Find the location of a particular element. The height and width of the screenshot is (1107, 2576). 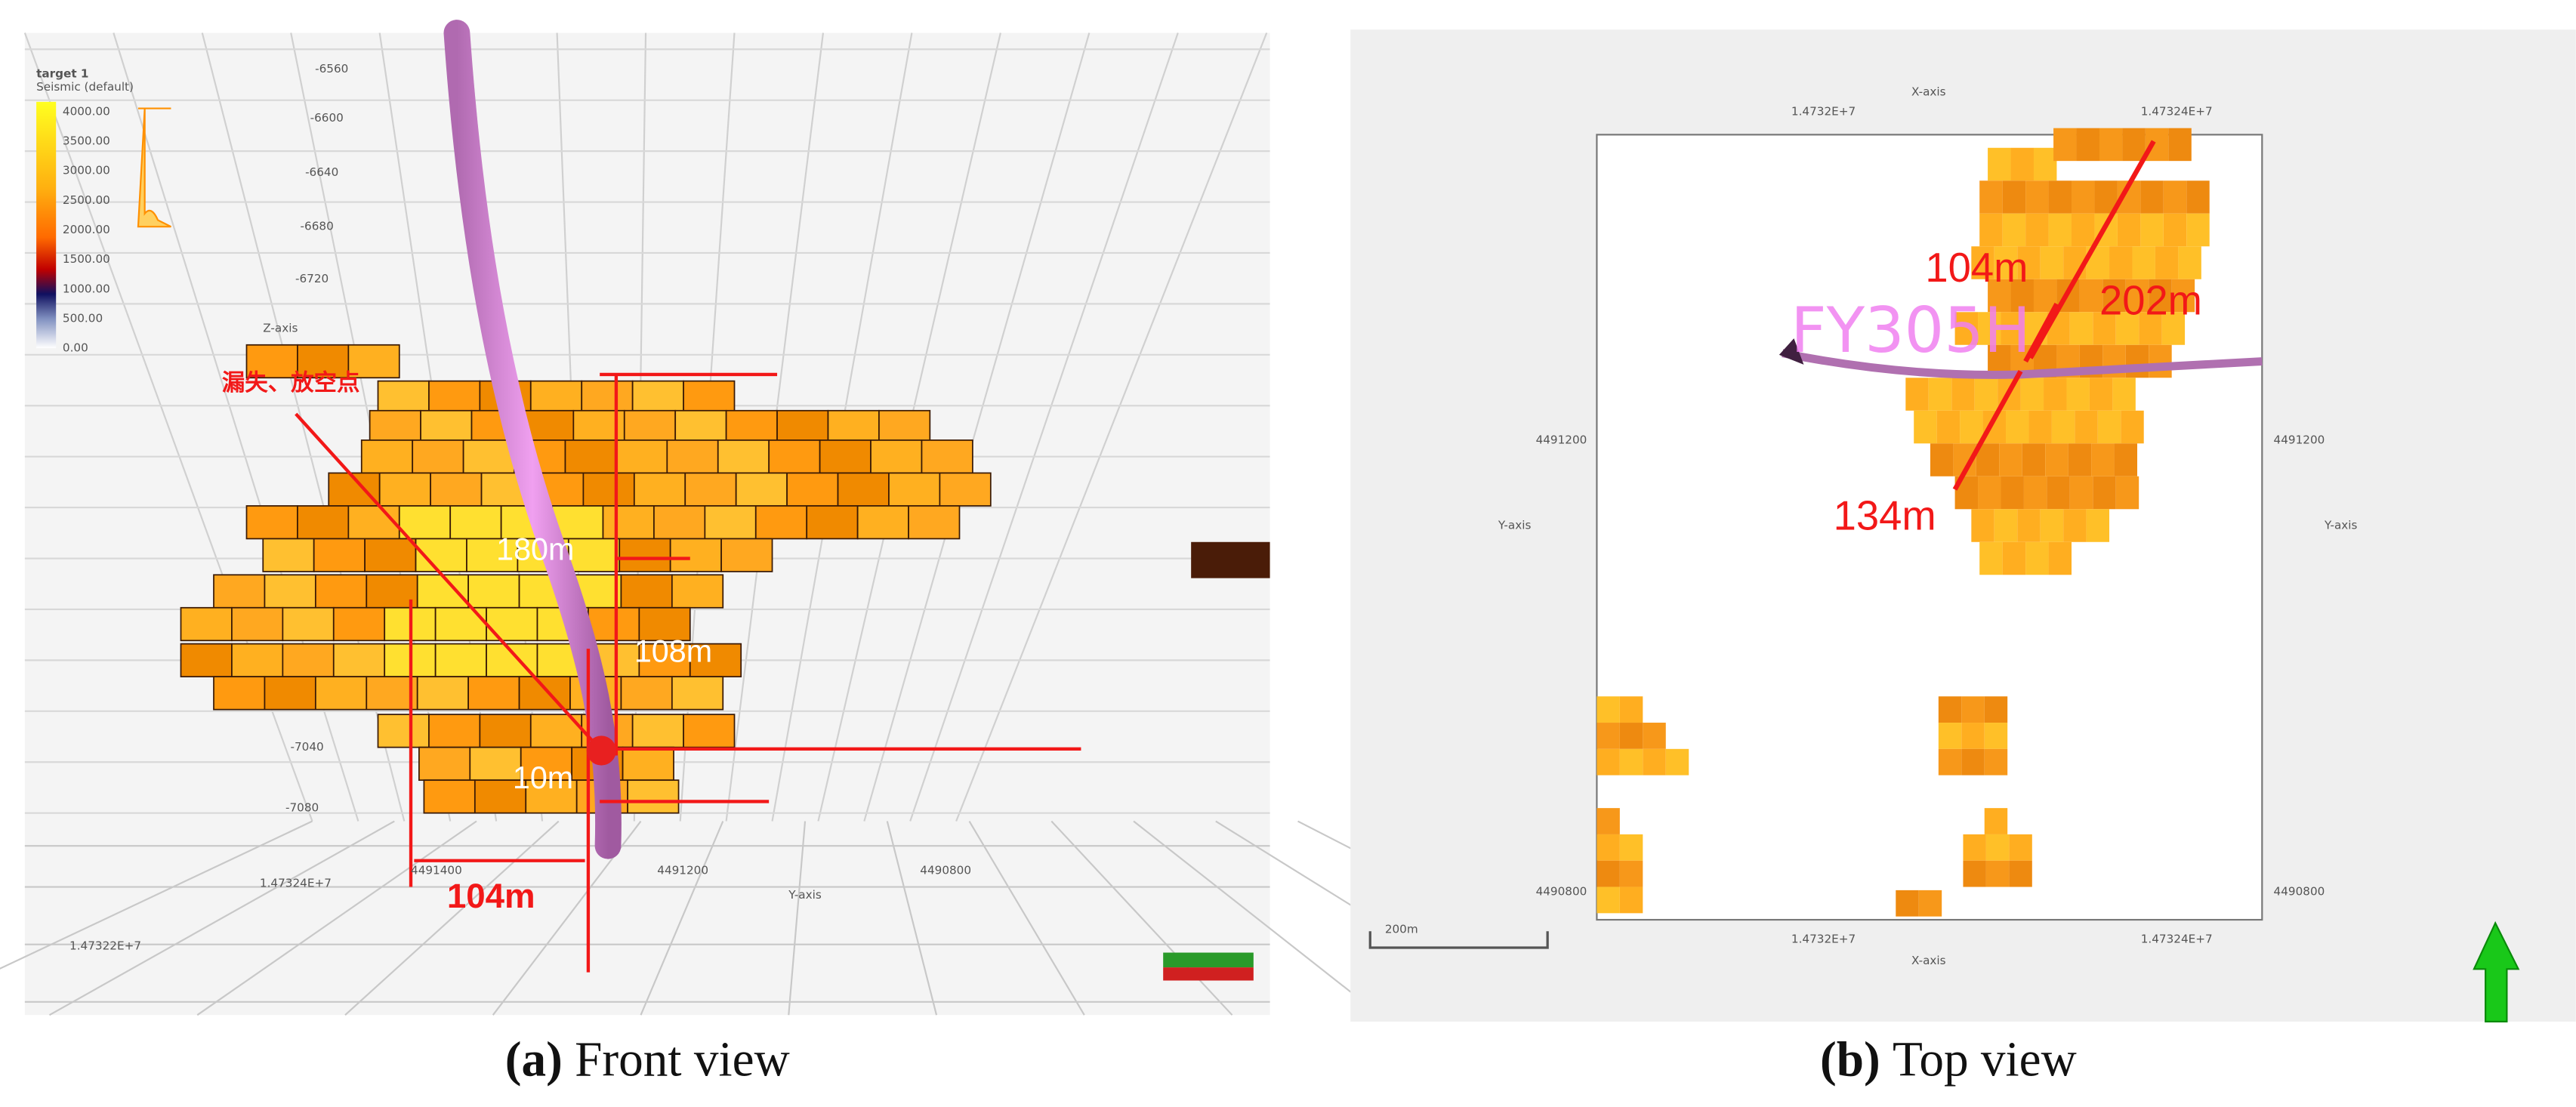

z-tick-label: -6600 is located at coordinates (327, 118).